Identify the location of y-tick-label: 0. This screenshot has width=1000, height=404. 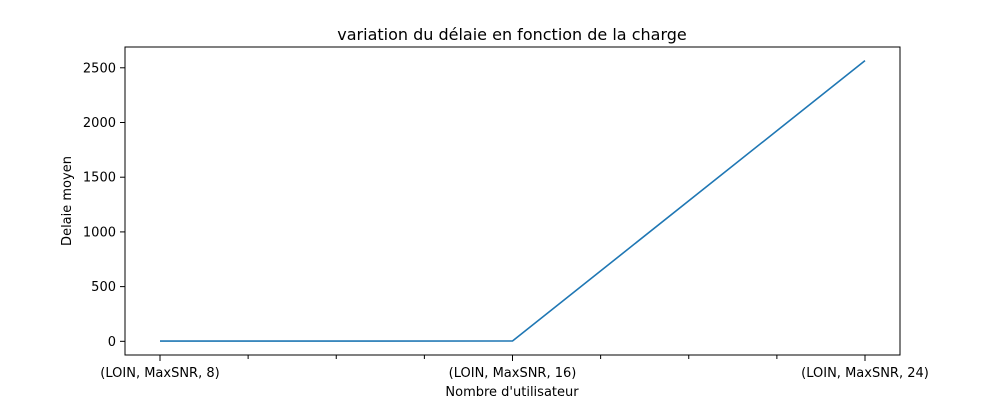
(112, 342).